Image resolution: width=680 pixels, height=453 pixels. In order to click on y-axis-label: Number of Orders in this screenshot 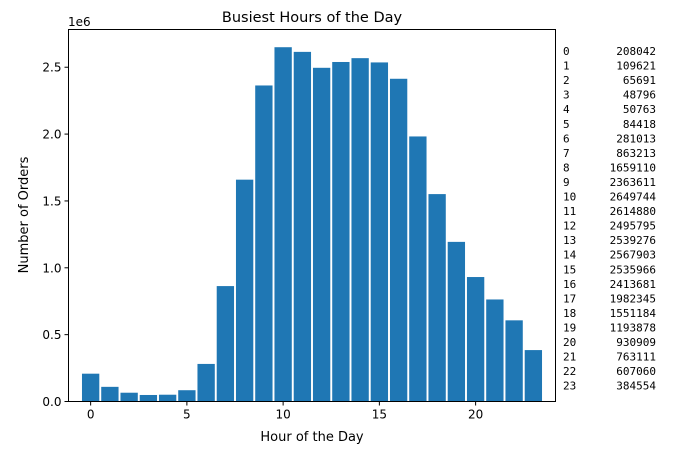, I will do `click(24, 214)`.